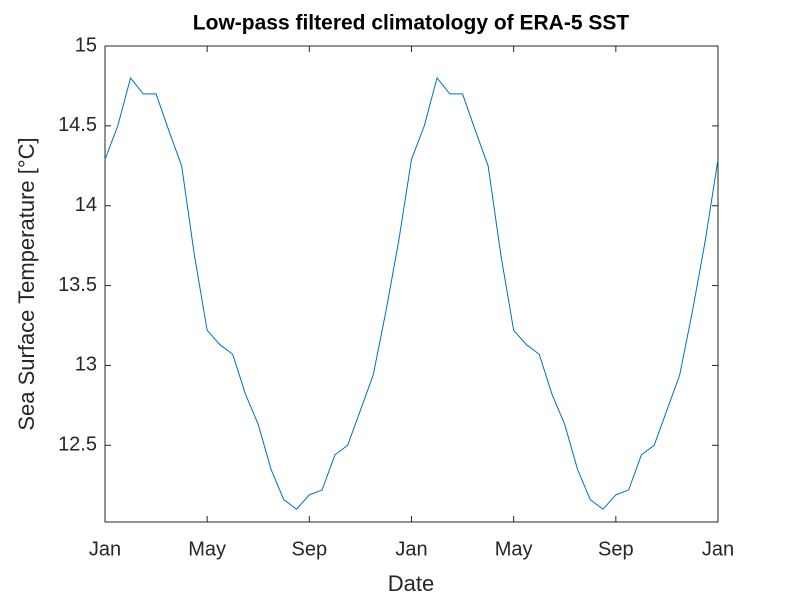 The width and height of the screenshot is (794, 602). Describe the element at coordinates (86, 365) in the screenshot. I see `y-tick-label: 13` at that location.